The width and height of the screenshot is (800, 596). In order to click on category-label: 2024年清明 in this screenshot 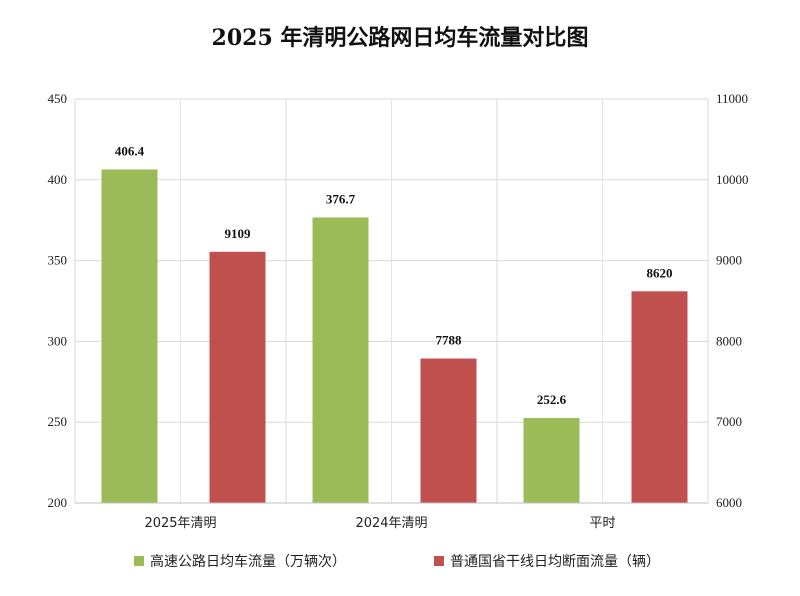, I will do `click(391, 523)`.